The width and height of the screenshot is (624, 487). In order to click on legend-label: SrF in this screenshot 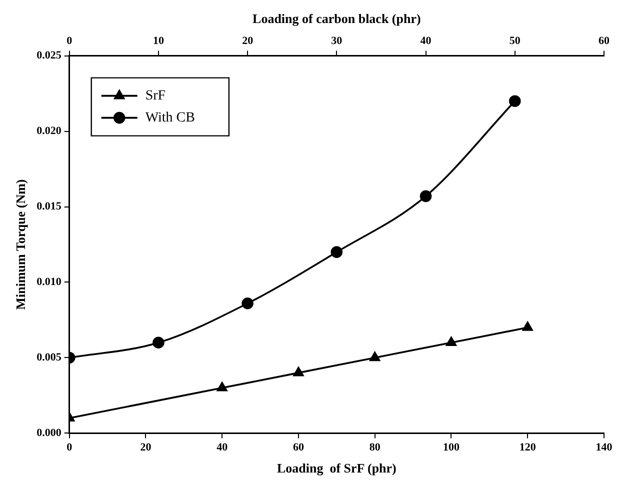, I will do `click(155, 96)`.